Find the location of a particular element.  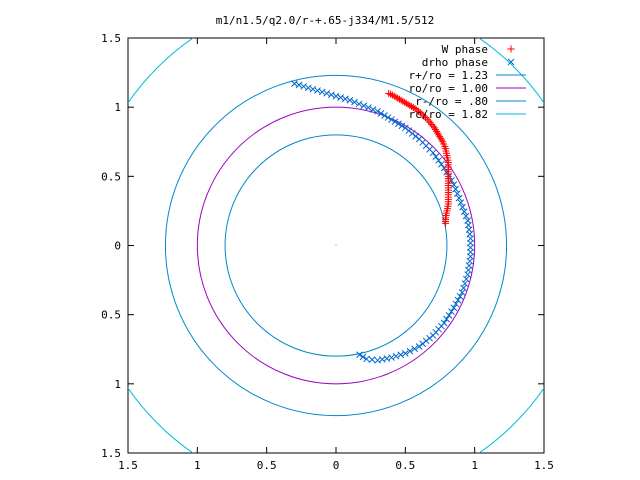

legend-label: ro/ro = 1.00 is located at coordinates (448, 88).